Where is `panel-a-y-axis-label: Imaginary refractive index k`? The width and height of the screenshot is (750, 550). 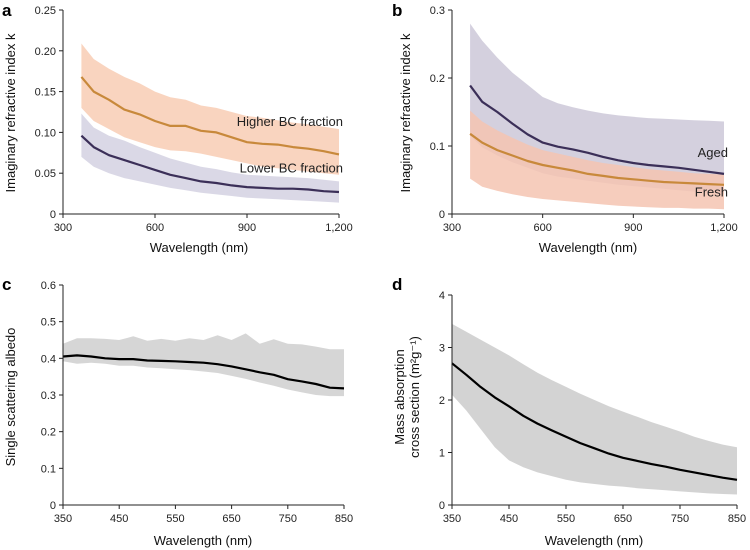
panel-a-y-axis-label: Imaginary refractive index k is located at coordinates (10, 112).